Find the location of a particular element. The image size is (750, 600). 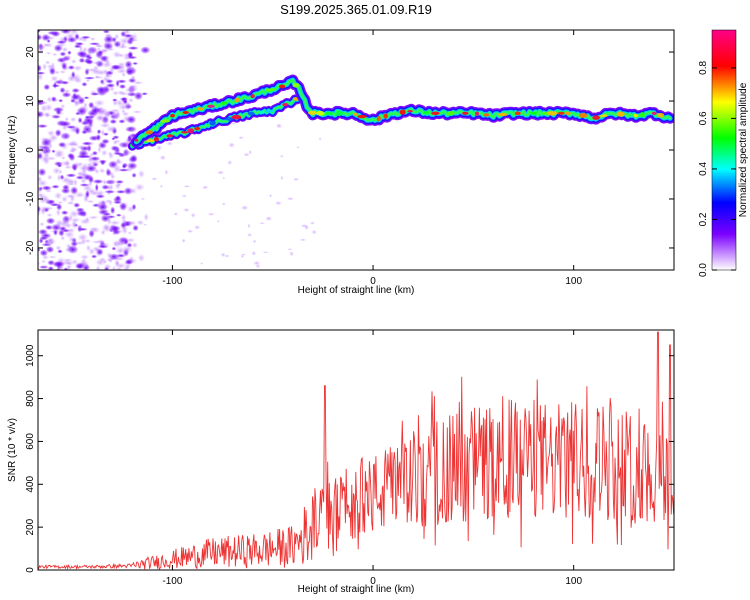

y-tick-label: 10 is located at coordinates (30, 101).